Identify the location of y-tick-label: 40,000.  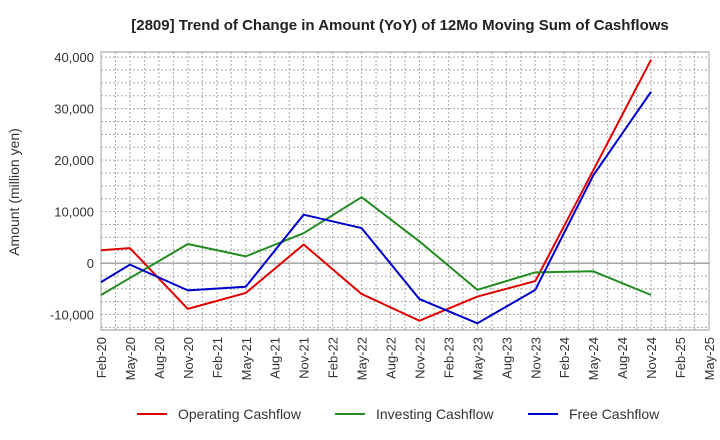
(74, 57).